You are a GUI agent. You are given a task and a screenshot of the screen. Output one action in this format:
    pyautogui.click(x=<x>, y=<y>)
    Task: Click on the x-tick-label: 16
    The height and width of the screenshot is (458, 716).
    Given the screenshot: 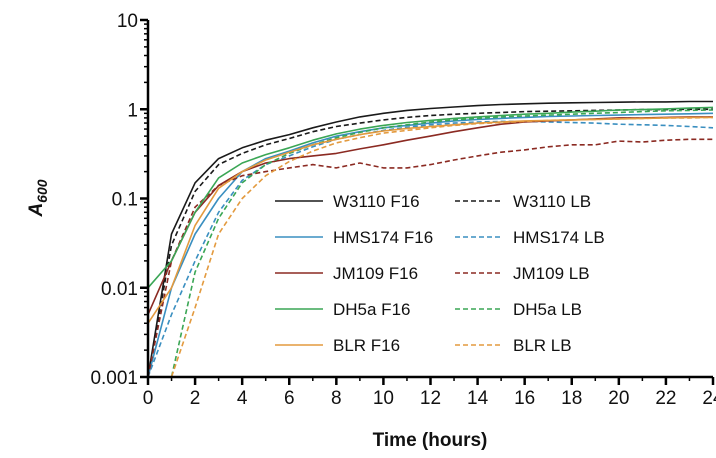 What is the action you would take?
    pyautogui.click(x=524, y=398)
    